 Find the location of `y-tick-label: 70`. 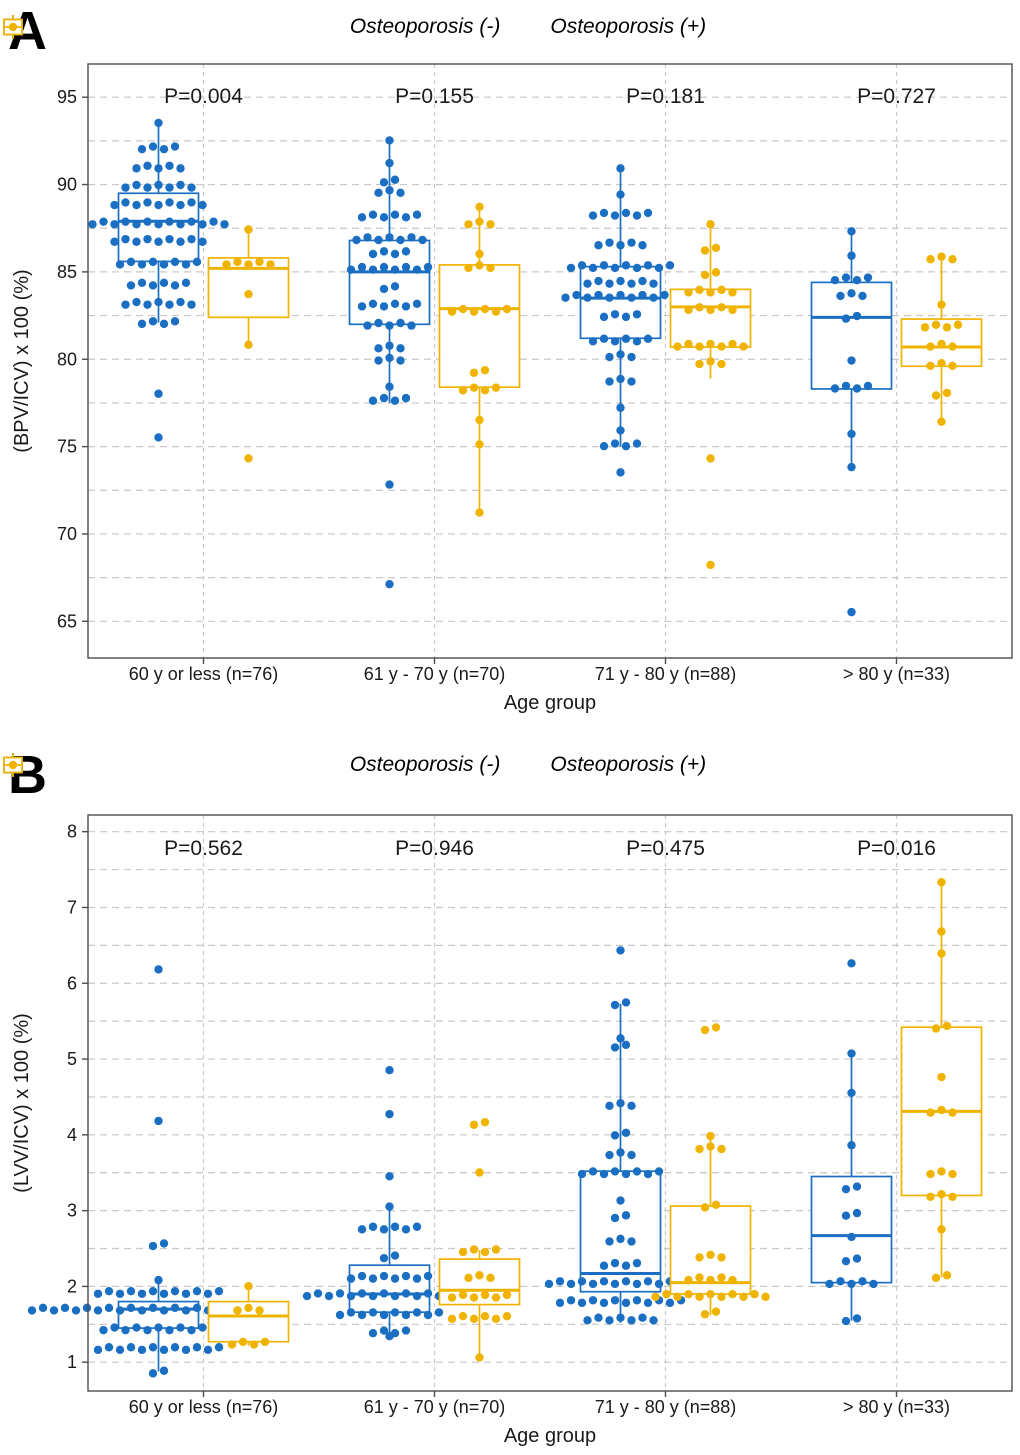

y-tick-label: 70 is located at coordinates (67, 534).